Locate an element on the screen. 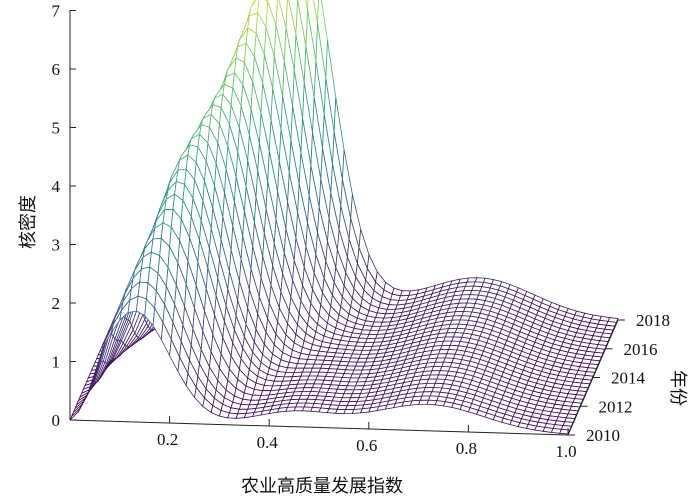 This screenshot has height=502, width=700. z-tick-label: 4 is located at coordinates (56, 186).